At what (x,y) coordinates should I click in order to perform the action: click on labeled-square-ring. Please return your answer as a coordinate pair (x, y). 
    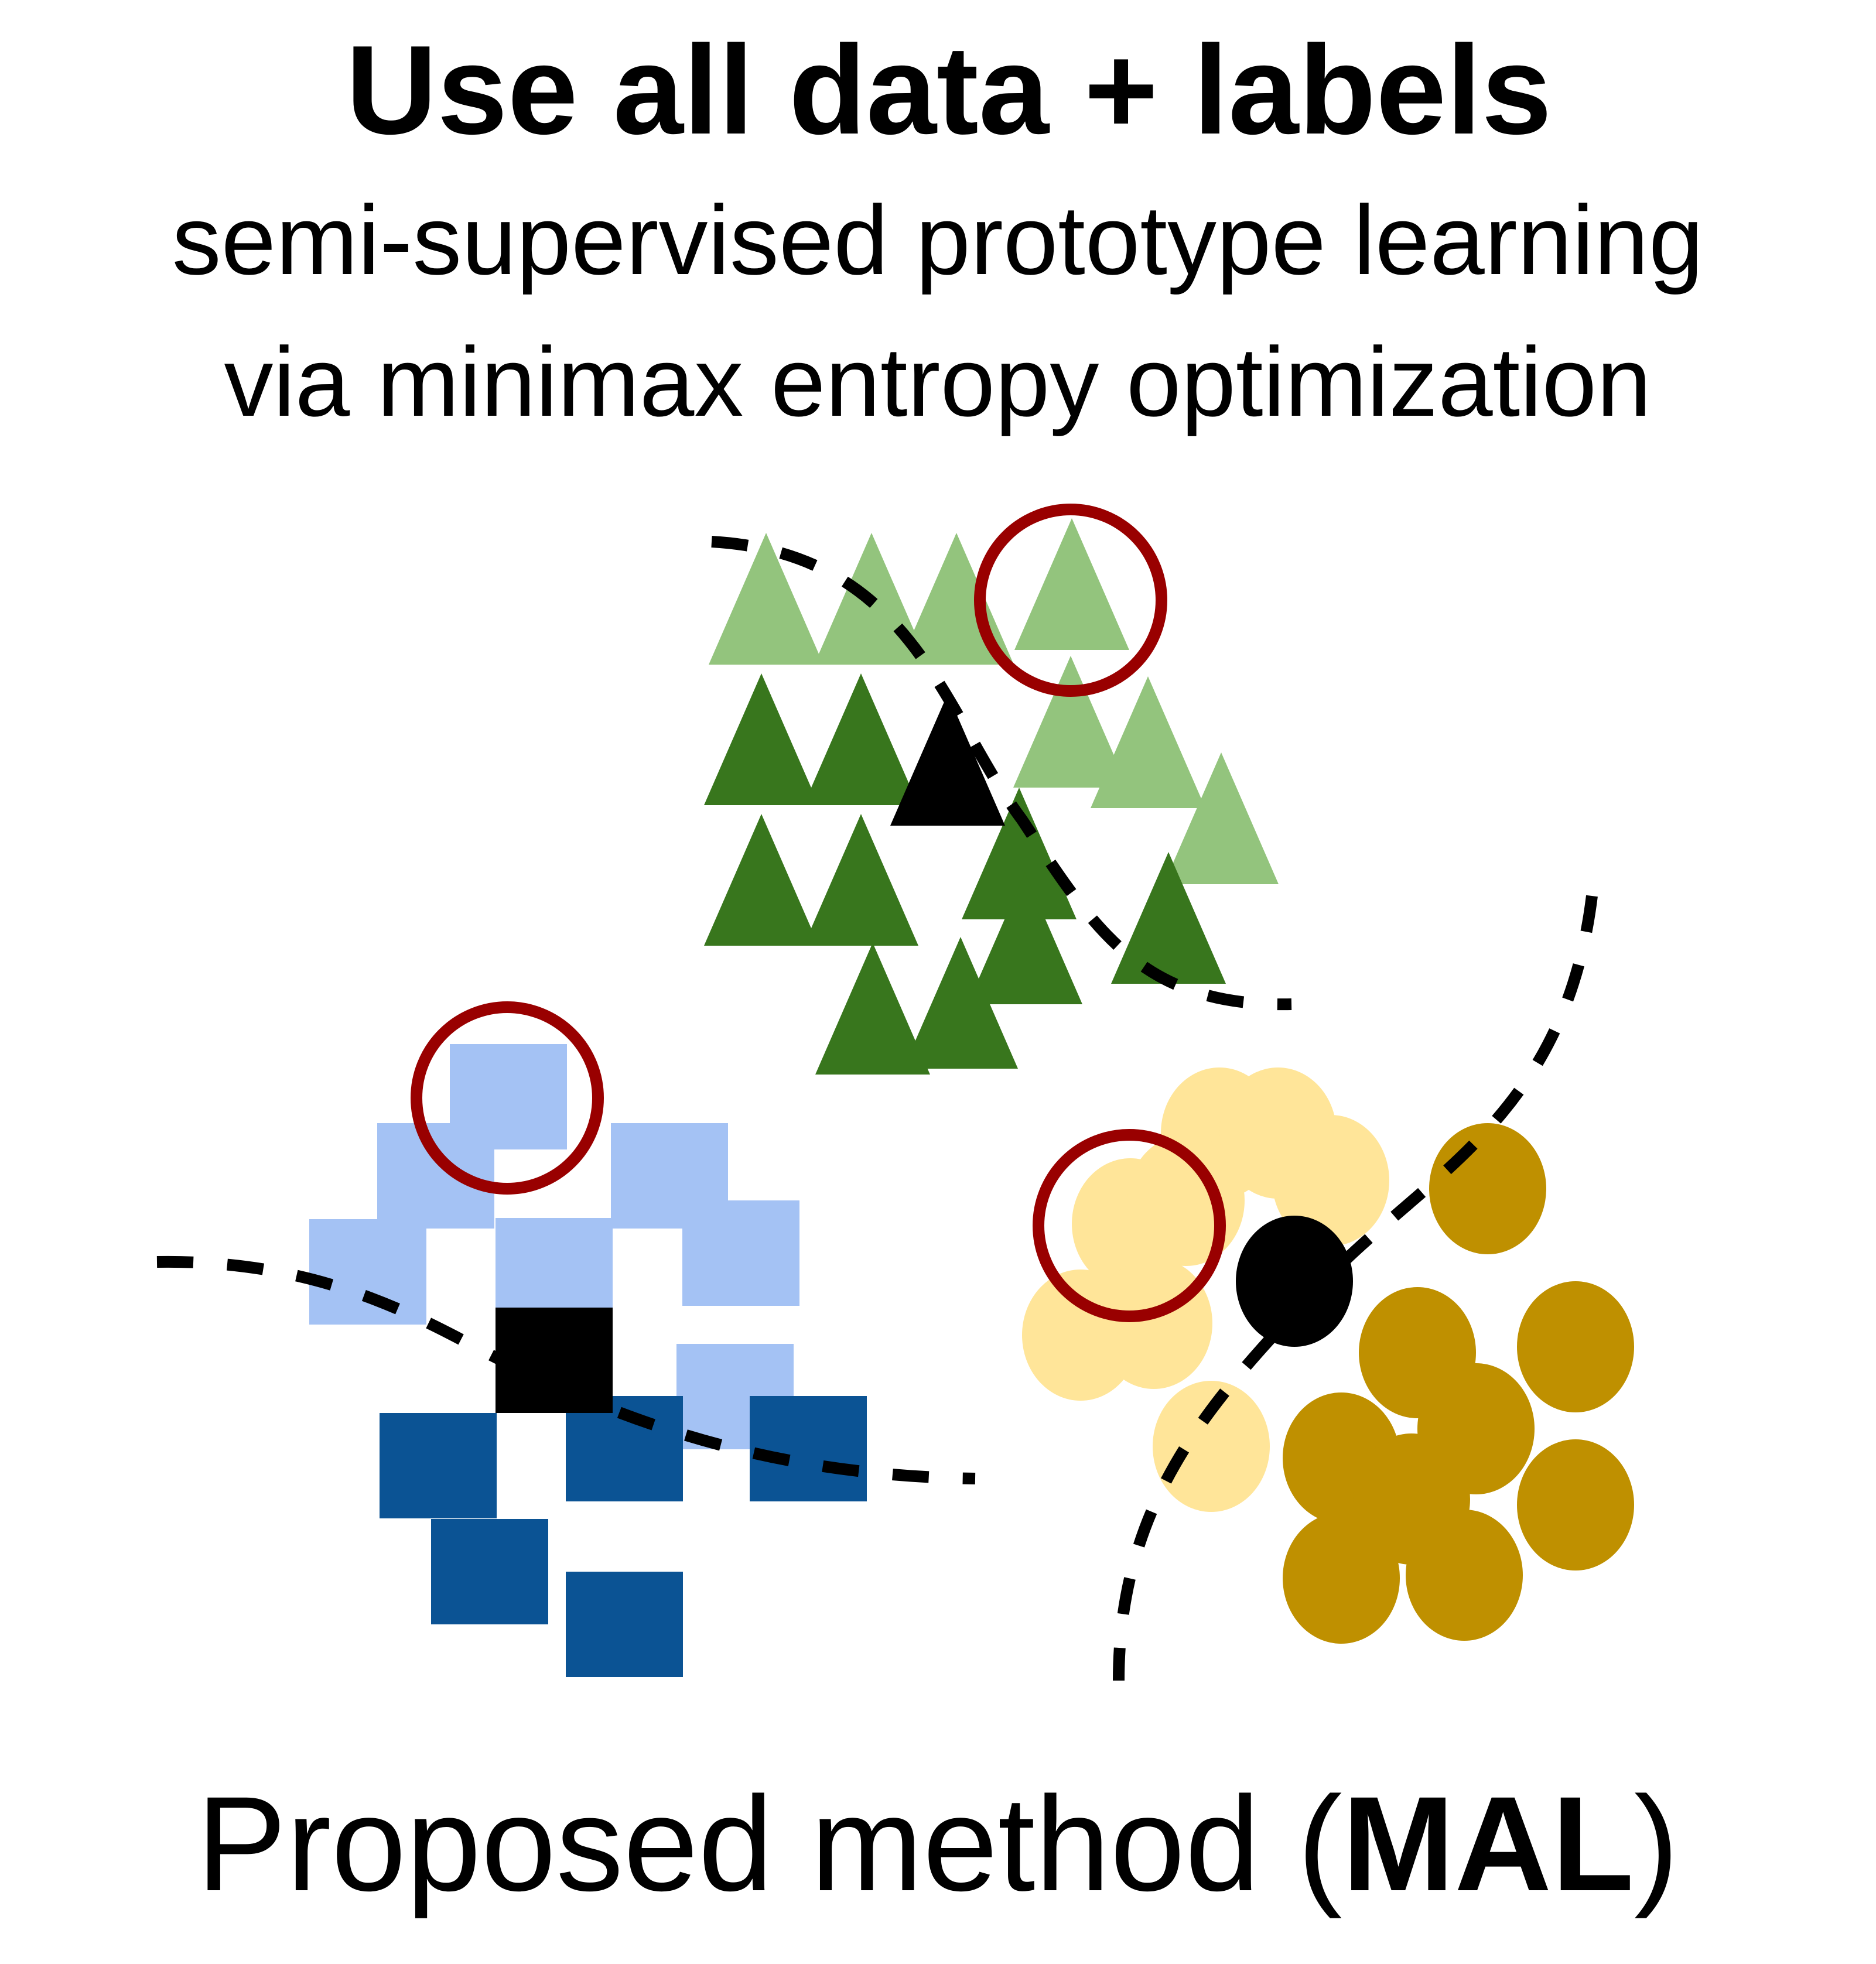
    Looking at the image, I should click on (507, 1098).